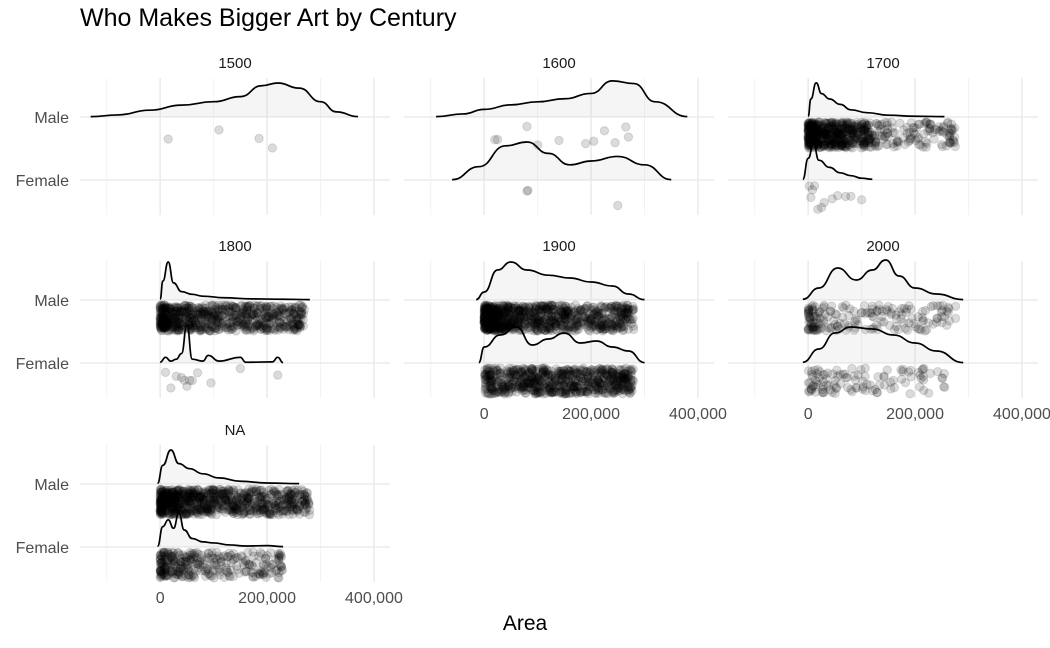  What do you see at coordinates (235, 430) in the screenshot?
I see `facet-label: NA` at bounding box center [235, 430].